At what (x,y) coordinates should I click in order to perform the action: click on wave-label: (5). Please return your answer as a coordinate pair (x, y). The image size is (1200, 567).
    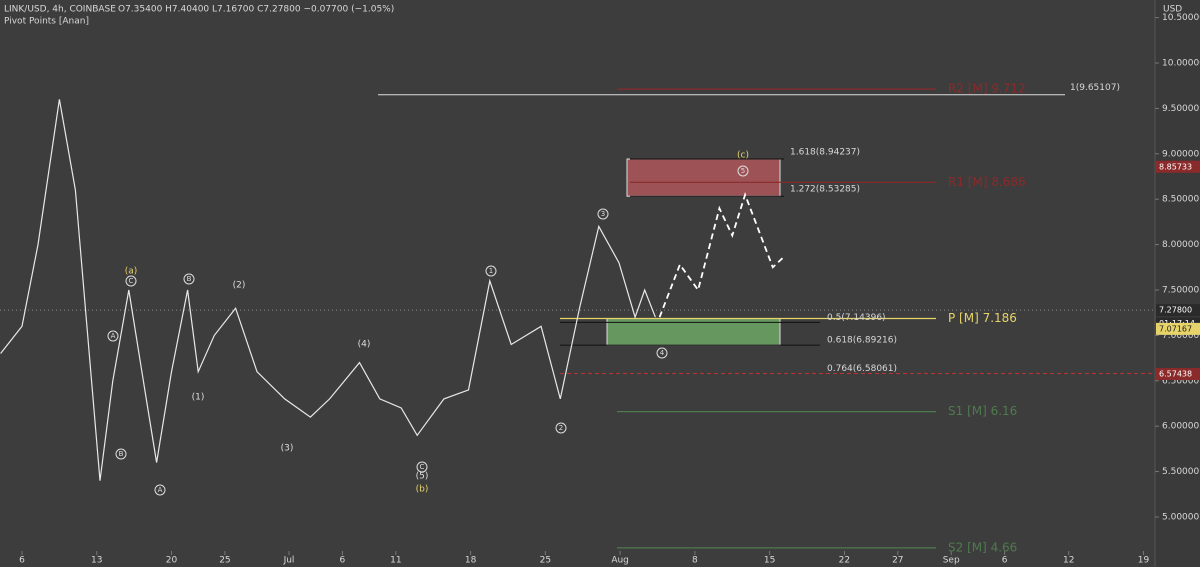
    Looking at the image, I should click on (422, 477).